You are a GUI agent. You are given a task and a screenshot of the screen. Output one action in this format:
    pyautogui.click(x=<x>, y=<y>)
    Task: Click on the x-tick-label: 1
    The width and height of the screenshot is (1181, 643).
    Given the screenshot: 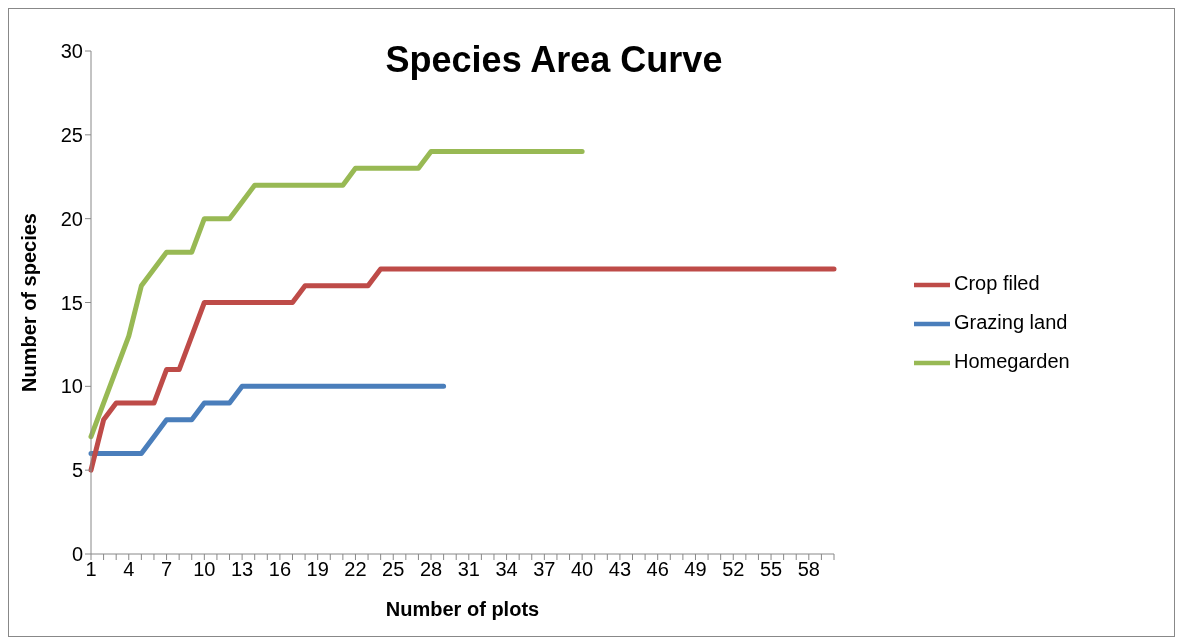 What is the action you would take?
    pyautogui.click(x=91, y=569)
    